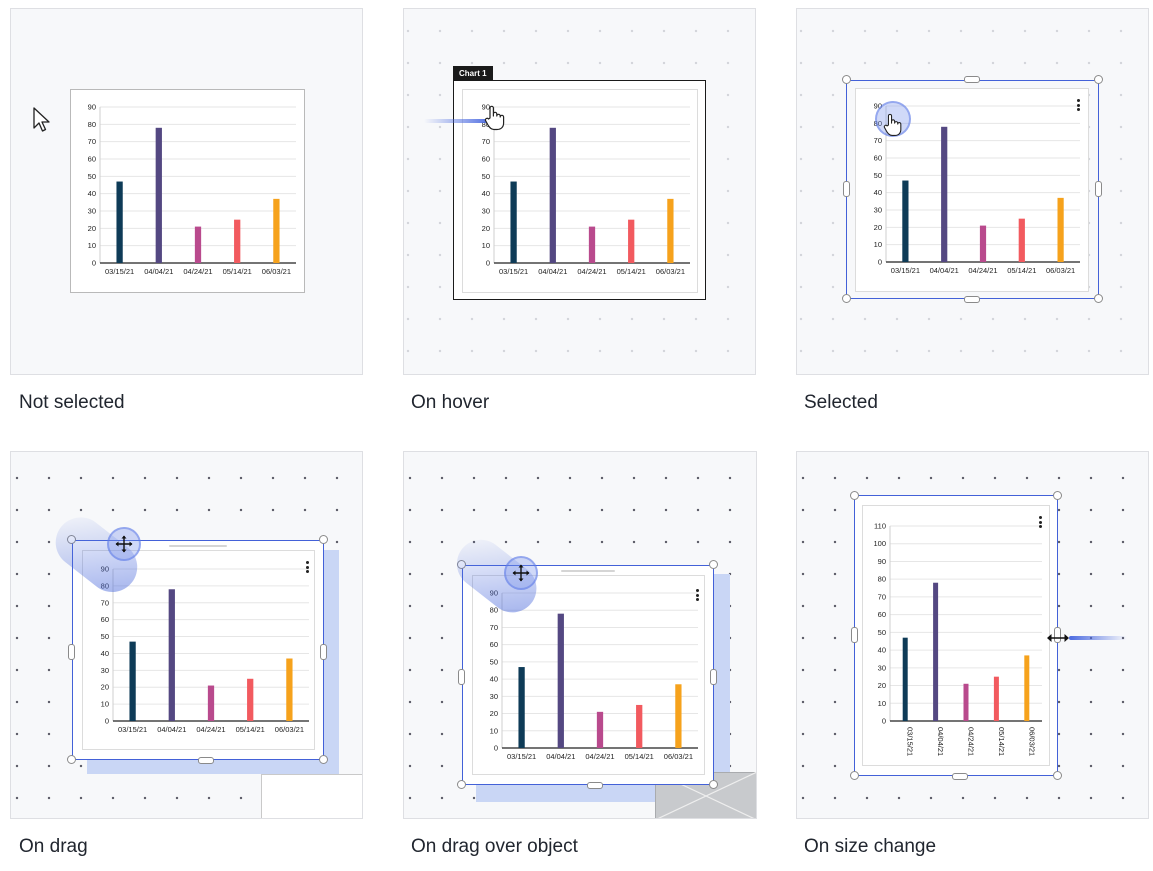 The width and height of the screenshot is (1153, 871). I want to click on arrow-cursor-icon, so click(41, 119).